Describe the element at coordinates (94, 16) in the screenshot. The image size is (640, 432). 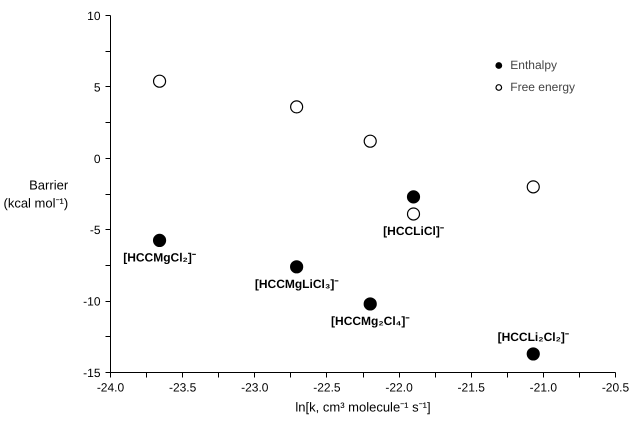
I see `y-tick-label: 10` at that location.